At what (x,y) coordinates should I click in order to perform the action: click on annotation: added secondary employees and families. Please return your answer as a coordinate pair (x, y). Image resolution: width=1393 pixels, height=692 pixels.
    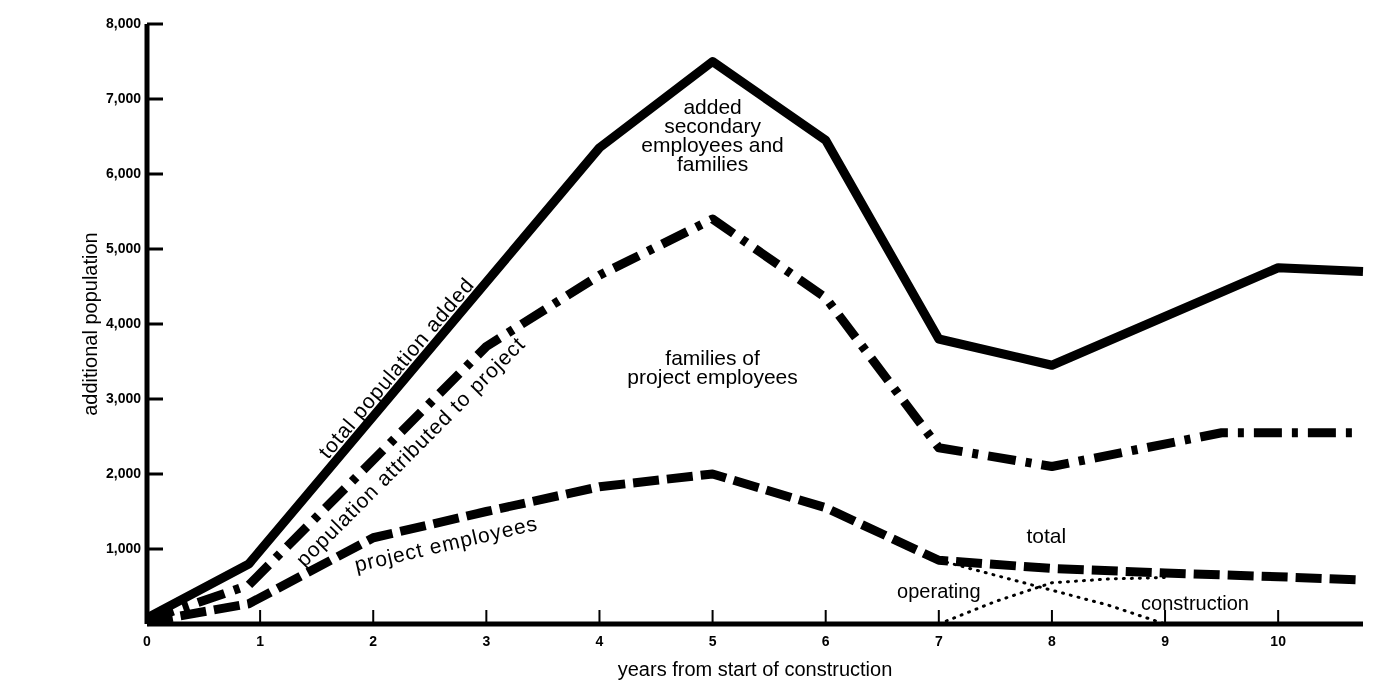
    Looking at the image, I should click on (712, 135).